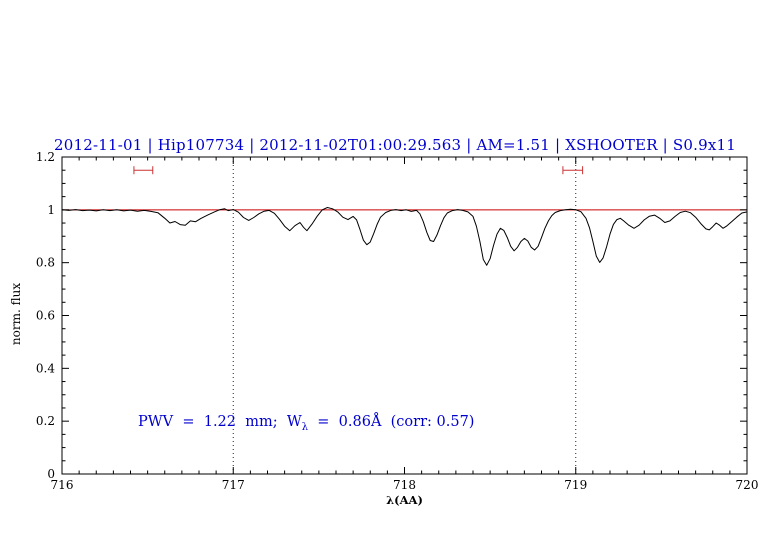  I want to click on y-tick-label: 1, so click(51, 210).